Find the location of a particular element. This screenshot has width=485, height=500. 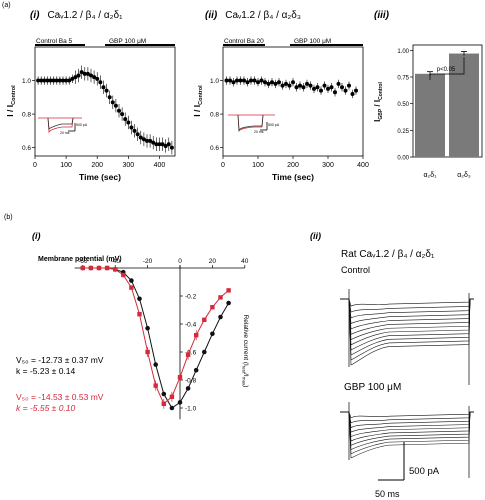

panel-a-i-title: (i) Caᵥ1.2 / β₄ / α₂δ₁ is located at coordinates (76, 15).